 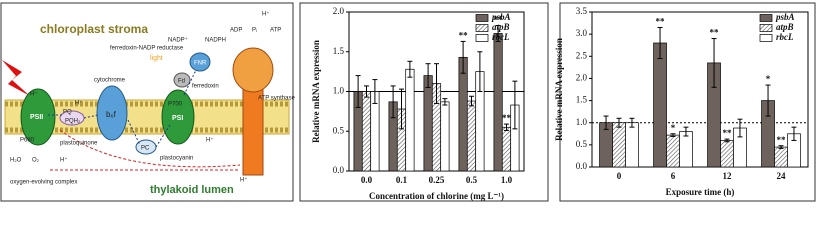 I want to click on label: ferredoxin, so click(x=205, y=87).